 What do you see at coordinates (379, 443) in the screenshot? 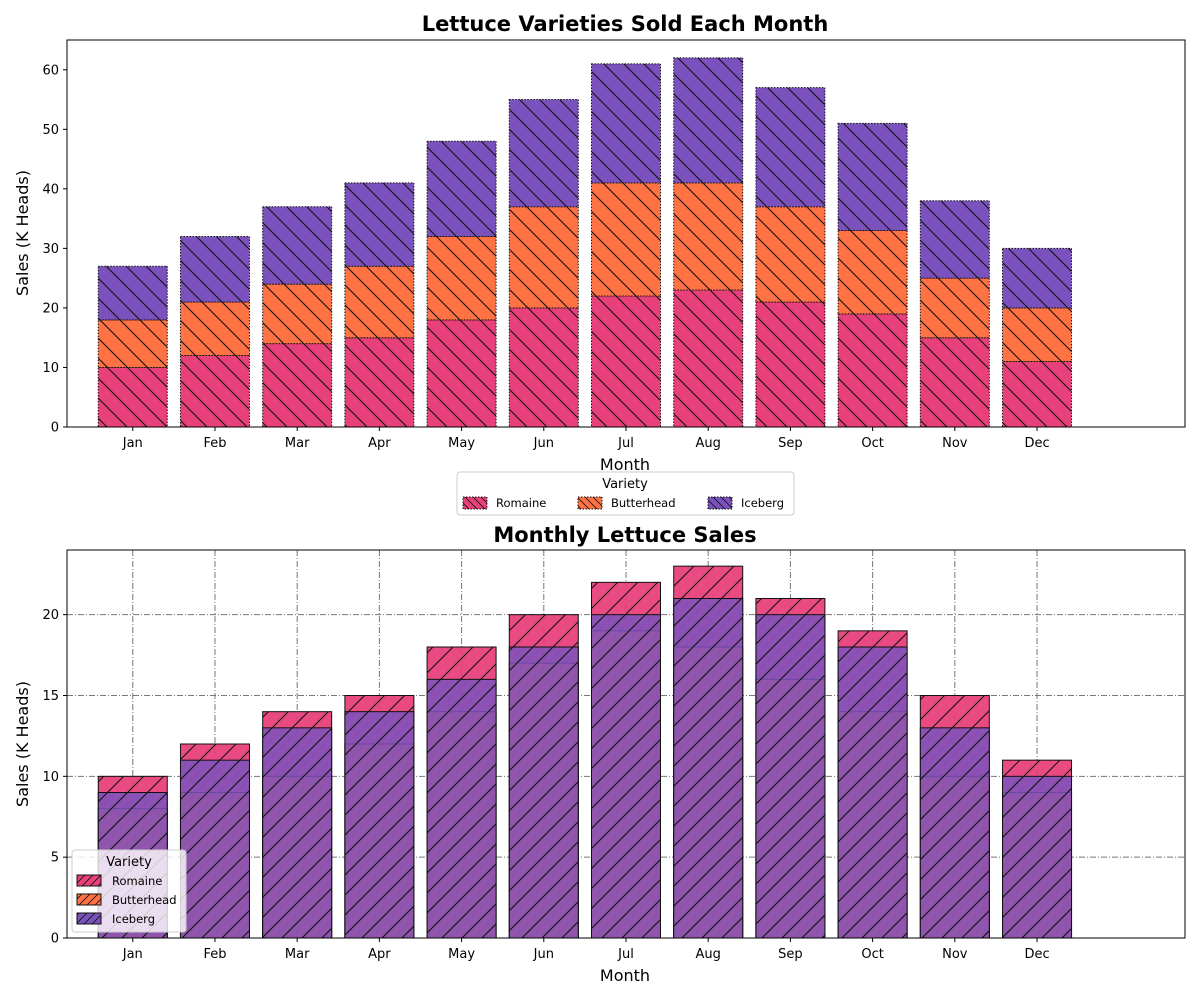
I see `x-tick-label-apr: Apr` at bounding box center [379, 443].